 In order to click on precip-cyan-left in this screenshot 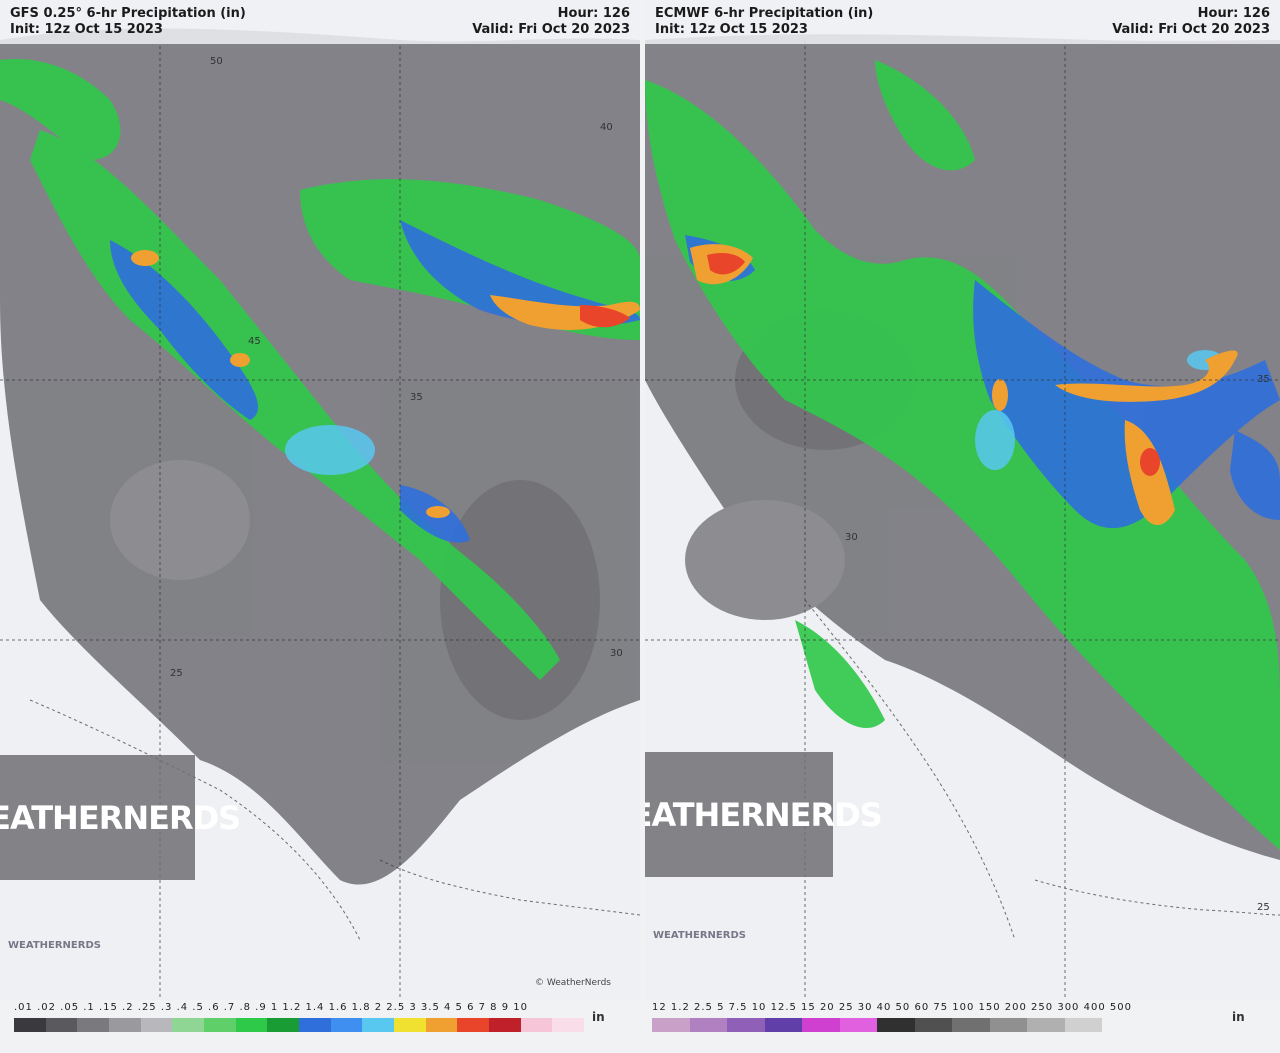, I will do `click(330, 450)`.